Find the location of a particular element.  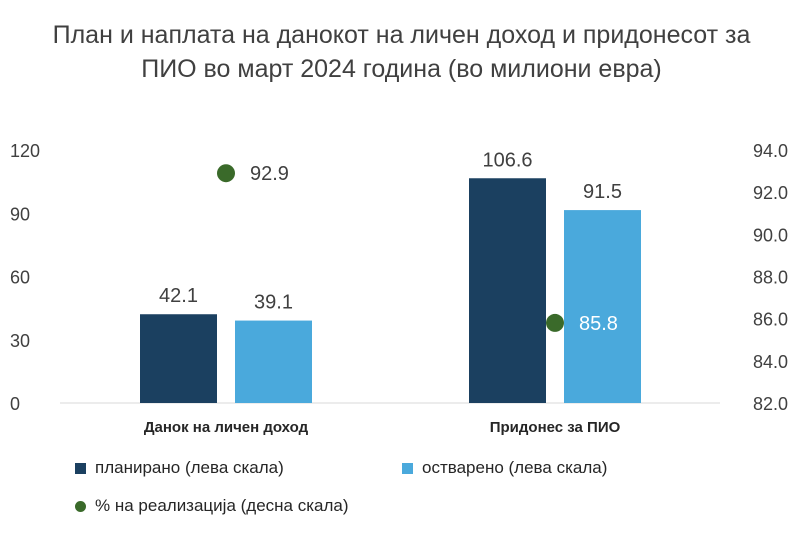

bar-data-label-realized-0: 39.1 is located at coordinates (273, 303).